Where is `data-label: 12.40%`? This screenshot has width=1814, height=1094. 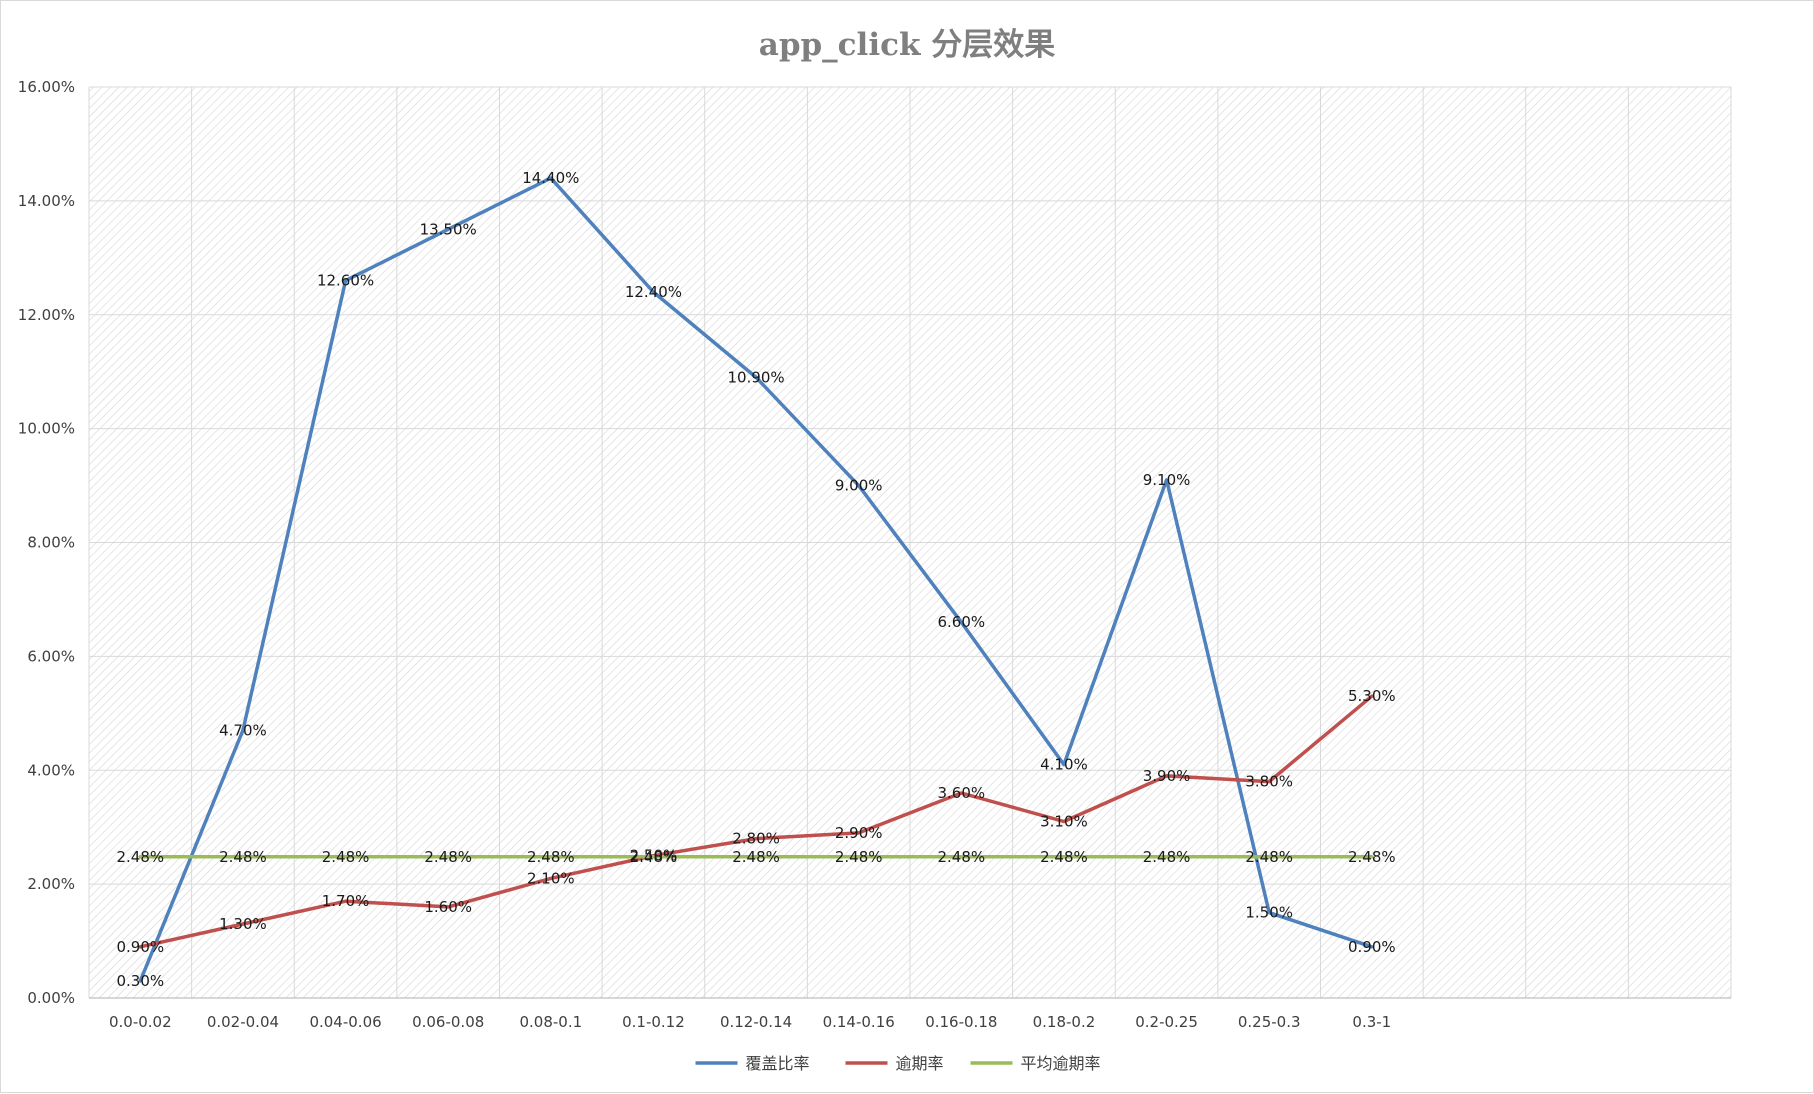
data-label: 12.40% is located at coordinates (653, 292).